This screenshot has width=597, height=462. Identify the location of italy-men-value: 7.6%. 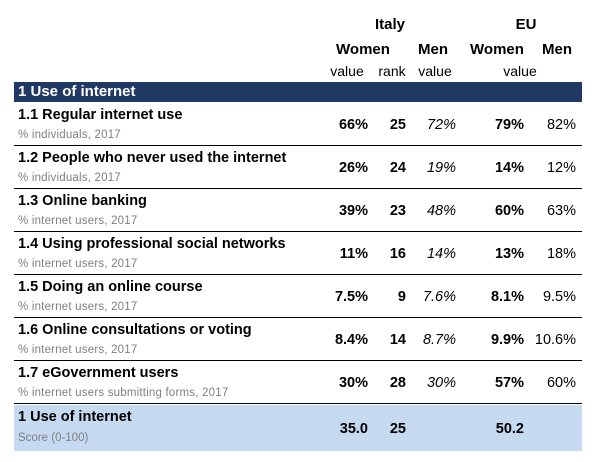
(439, 297).